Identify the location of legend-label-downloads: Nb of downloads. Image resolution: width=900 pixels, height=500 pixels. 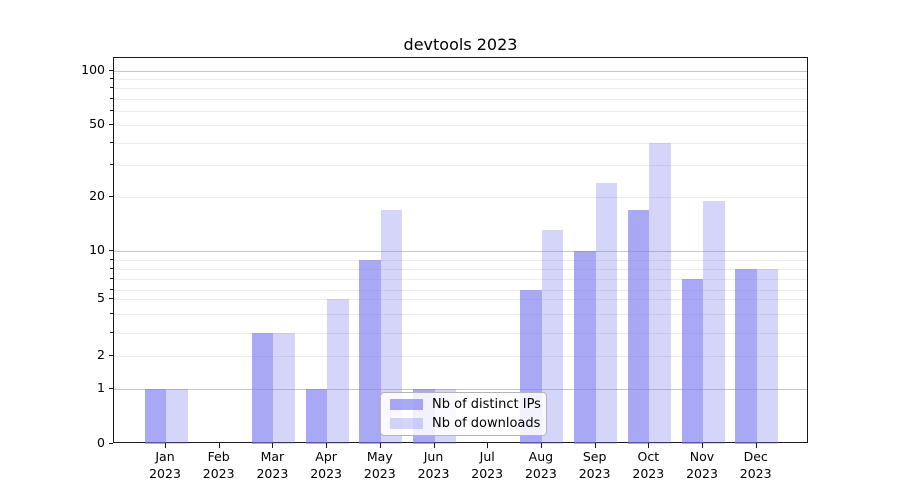
(486, 423).